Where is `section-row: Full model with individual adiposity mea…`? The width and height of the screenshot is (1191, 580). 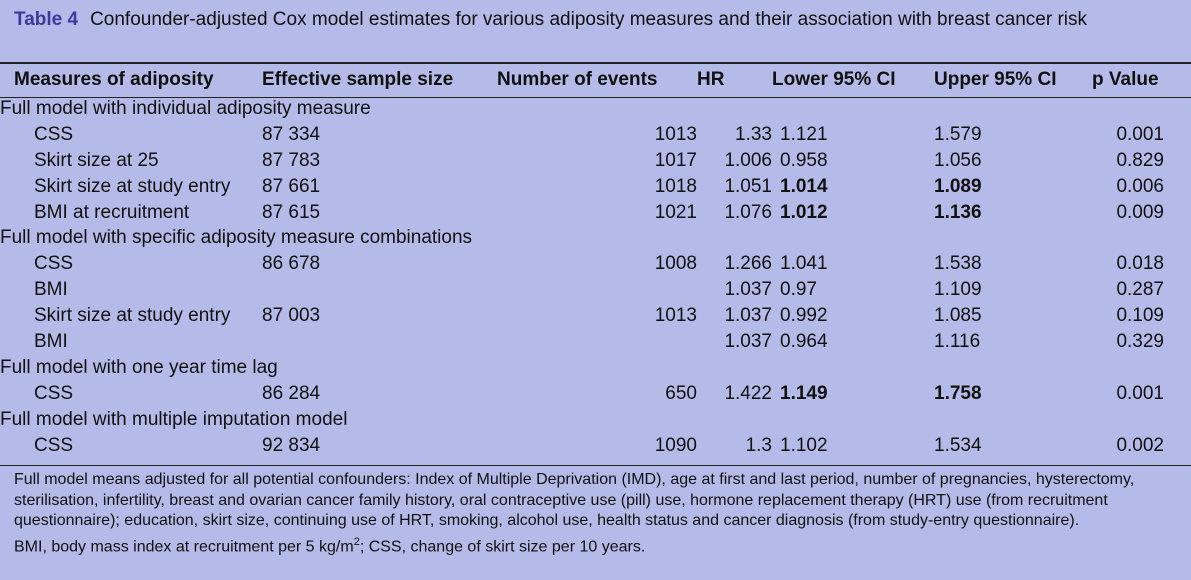 section-row: Full model with individual adiposity mea… is located at coordinates (595, 109).